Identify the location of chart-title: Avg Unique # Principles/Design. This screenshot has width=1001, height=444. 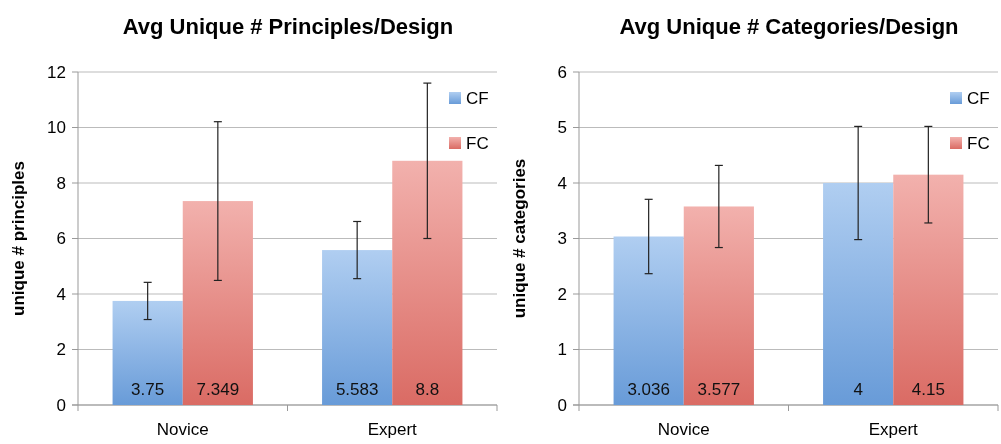
(288, 26).